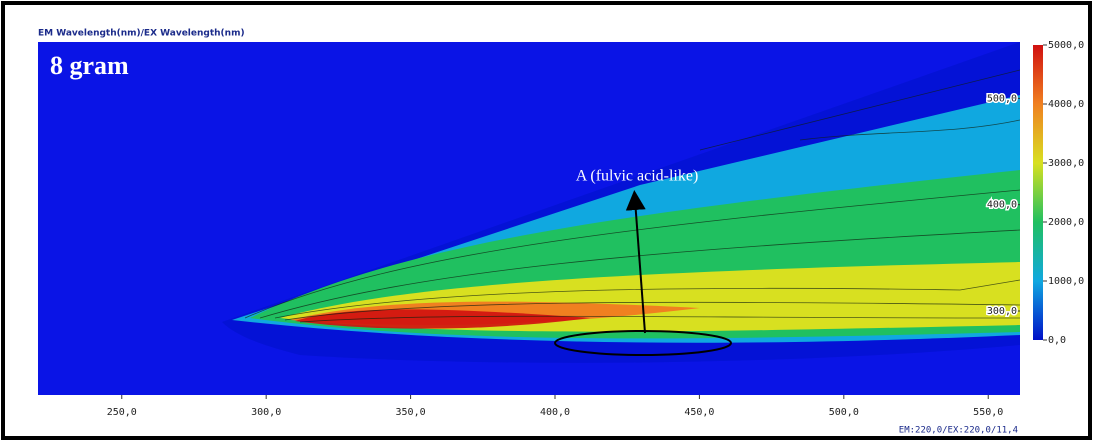  Describe the element at coordinates (1002, 205) in the screenshot. I see `y-tick-label: 400,0` at that location.